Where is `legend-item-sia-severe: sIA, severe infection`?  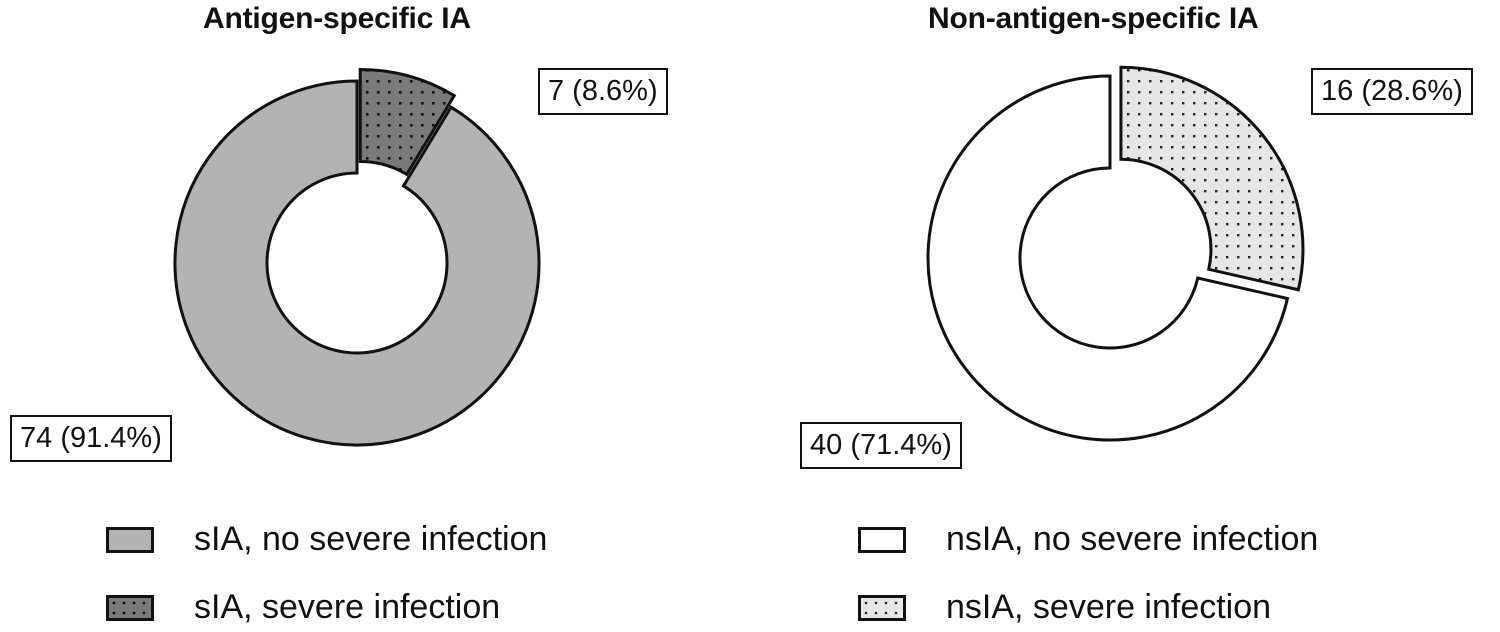
legend-item-sia-severe: sIA, severe infection is located at coordinates (303, 607).